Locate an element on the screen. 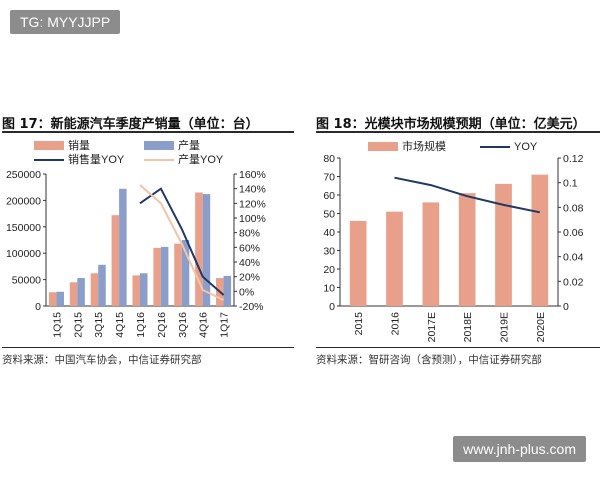  chart2-bottom-rule is located at coordinates (458, 347).